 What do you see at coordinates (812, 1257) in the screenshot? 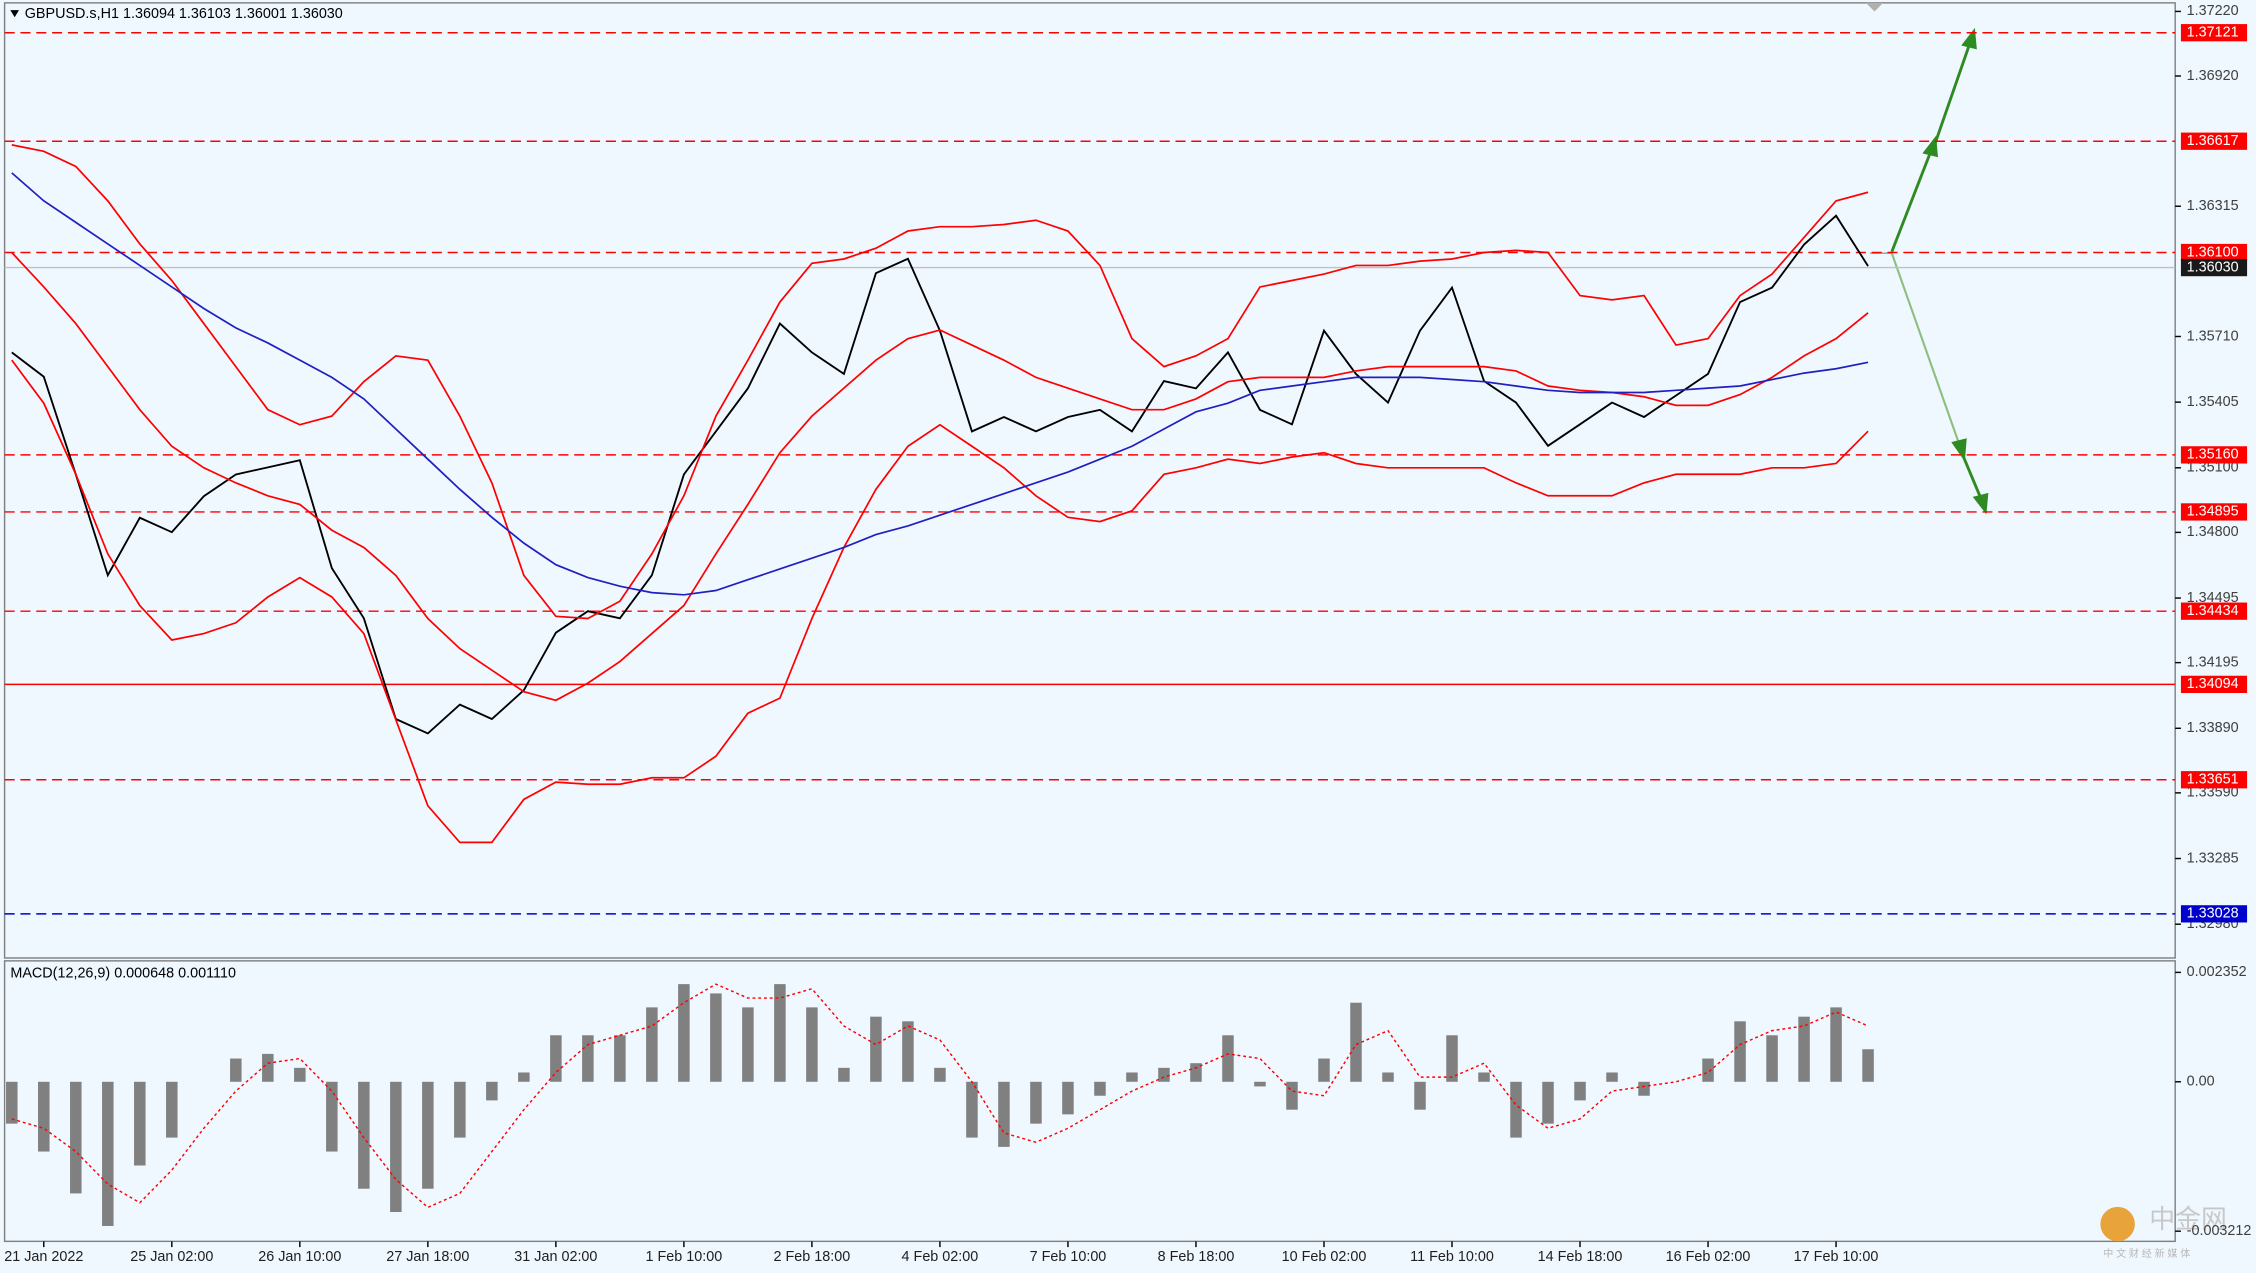
I see `x-tick-label: 2 Feb 18:00` at bounding box center [812, 1257].